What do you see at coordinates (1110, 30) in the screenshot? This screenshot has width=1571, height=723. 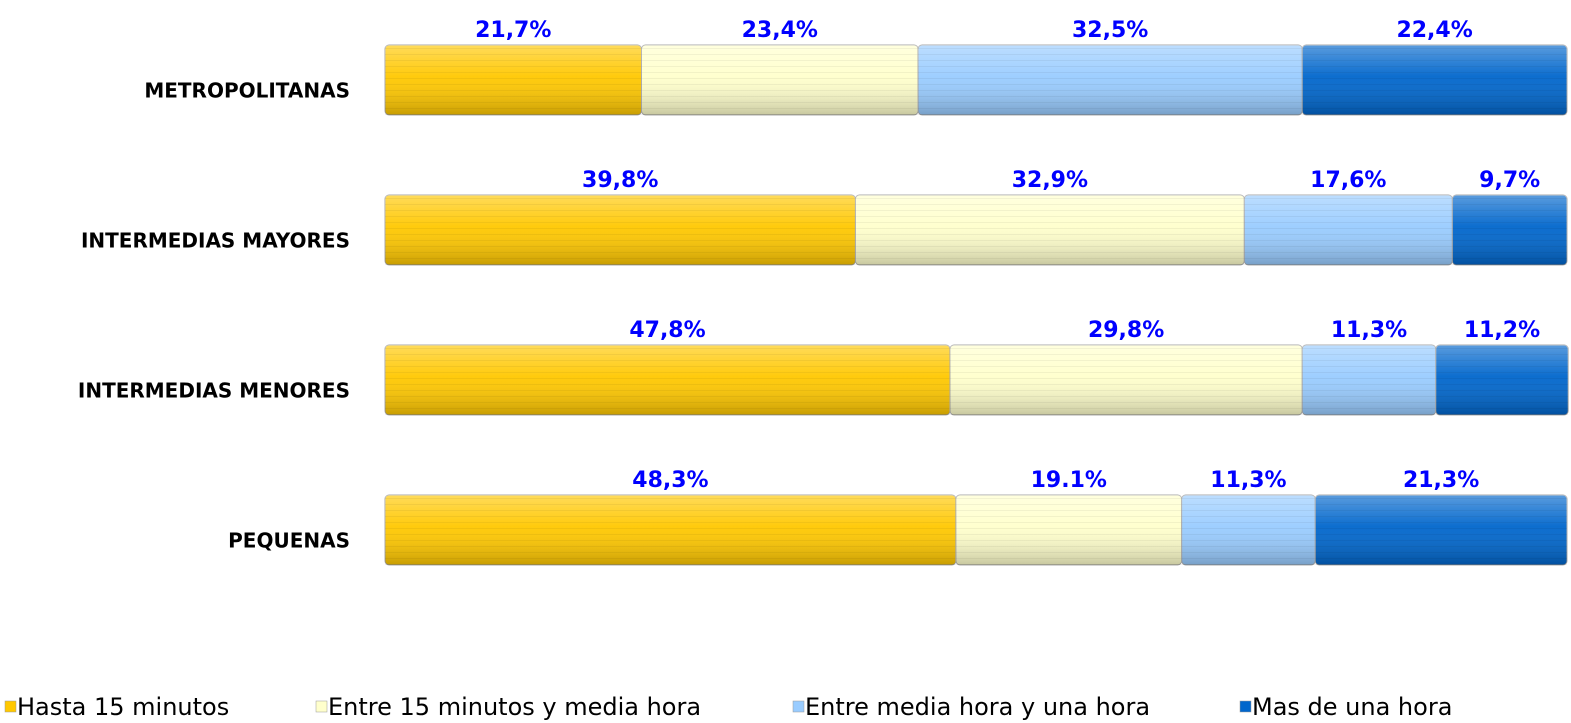 I see `value-label: 32,5%` at bounding box center [1110, 30].